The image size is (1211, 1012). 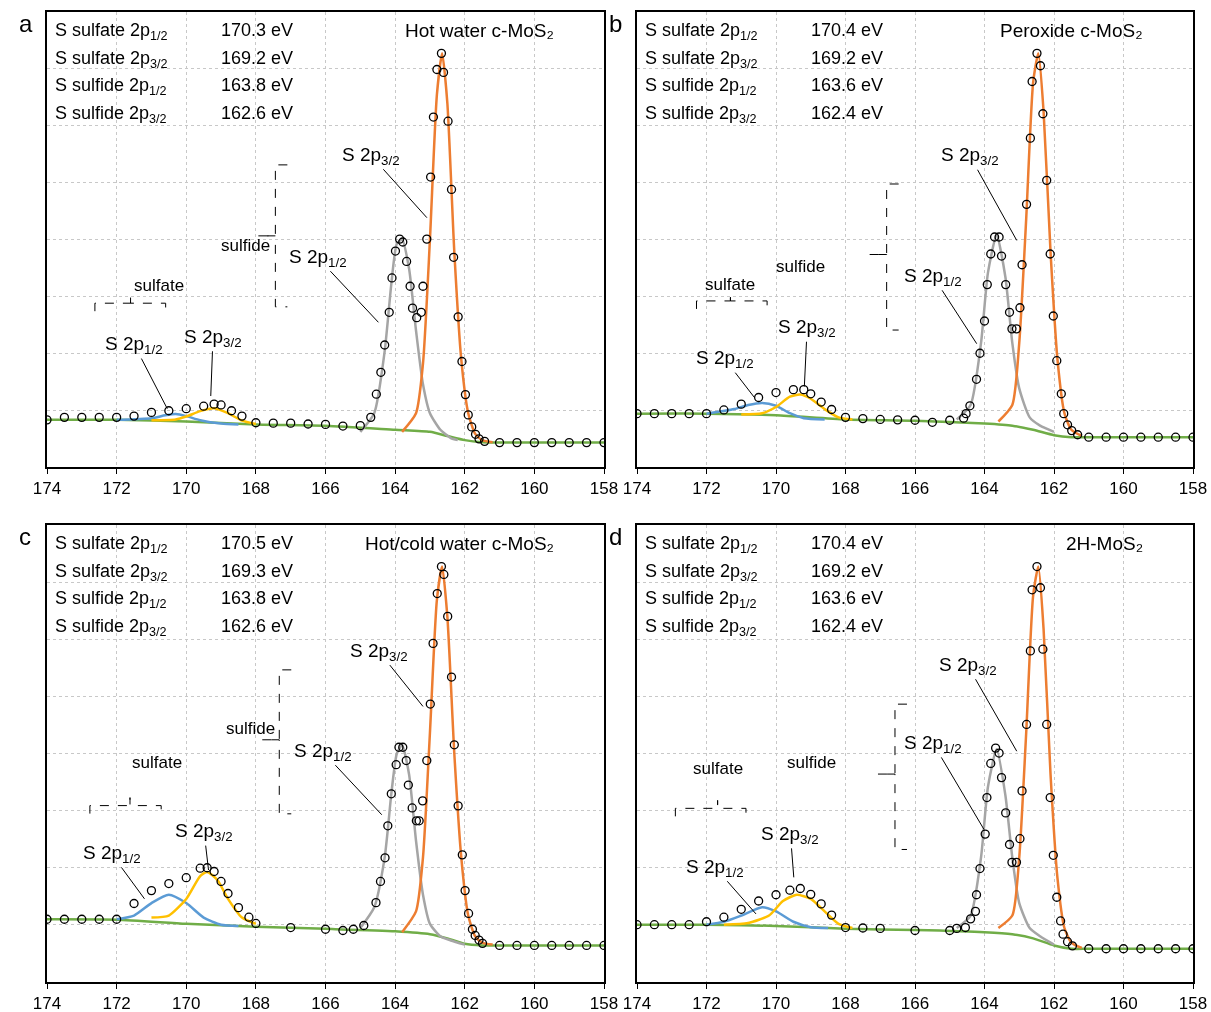 I want to click on text: d, so click(x=616, y=536).